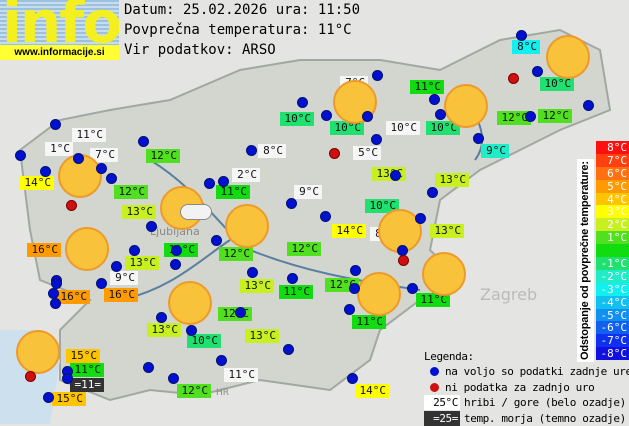 Image resolution: width=629 pixels, height=426 pixels. What do you see at coordinates (367, 153) in the screenshot?
I see `temperature-label: 5°C` at bounding box center [367, 153].